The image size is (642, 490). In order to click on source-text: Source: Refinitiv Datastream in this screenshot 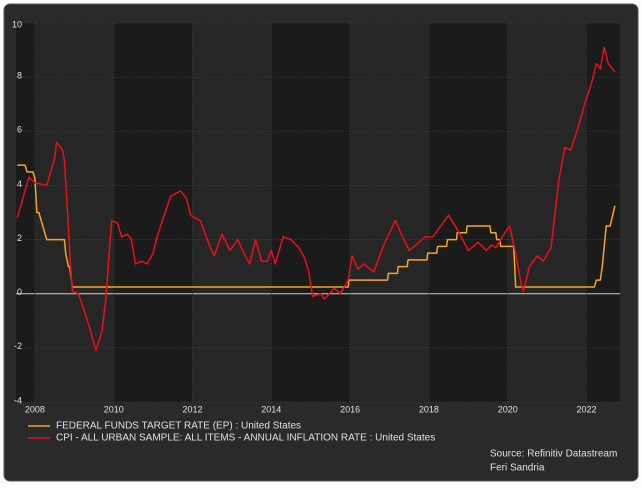, I will do `click(553, 454)`.